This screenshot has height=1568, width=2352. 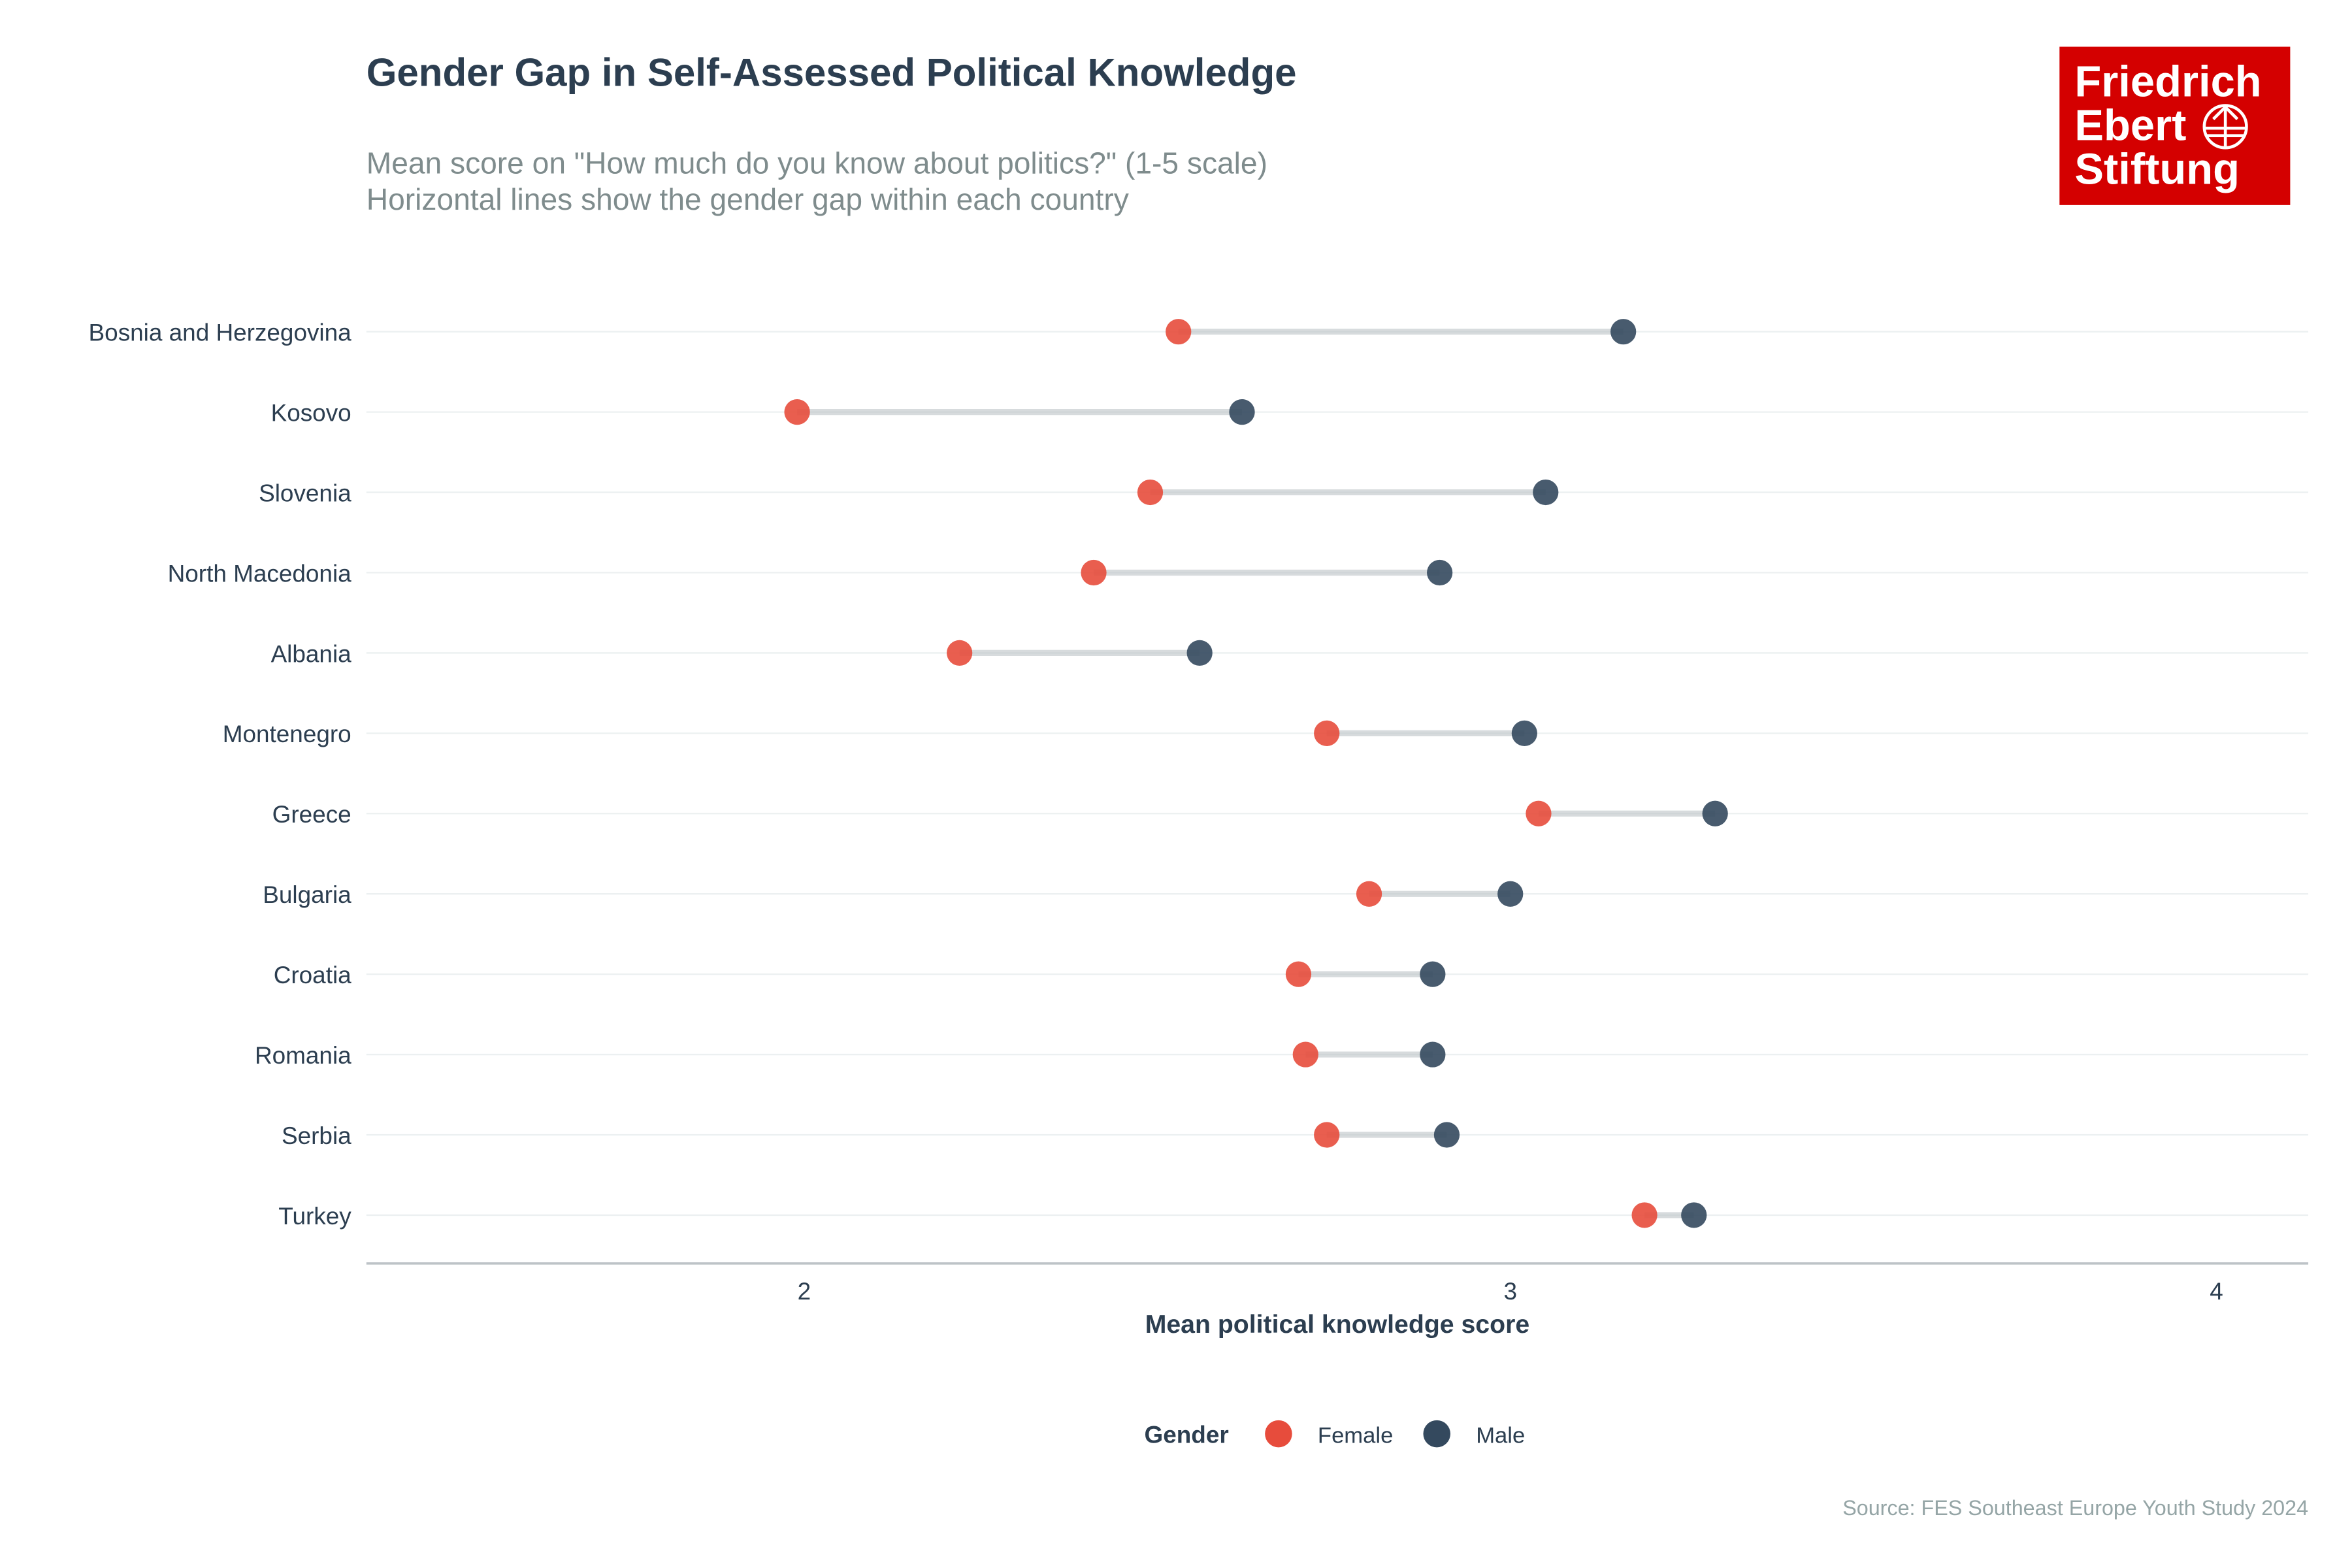 I want to click on x-tick-label: 4, so click(x=2216, y=1291).